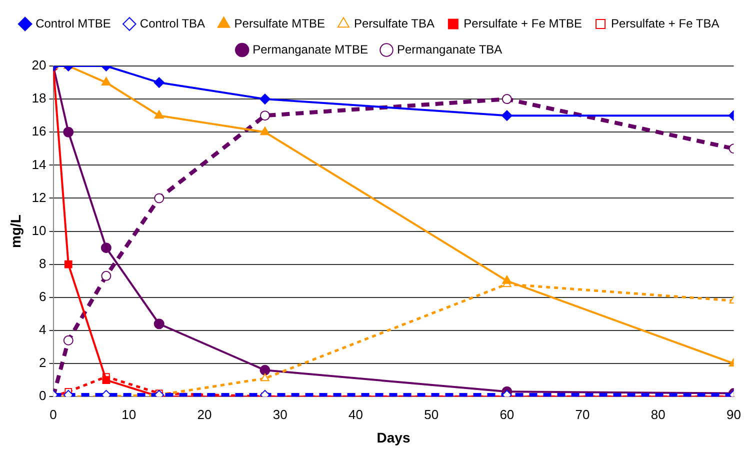 The width and height of the screenshot is (744, 453). Describe the element at coordinates (507, 414) in the screenshot. I see `x-tick-label: 60` at that location.